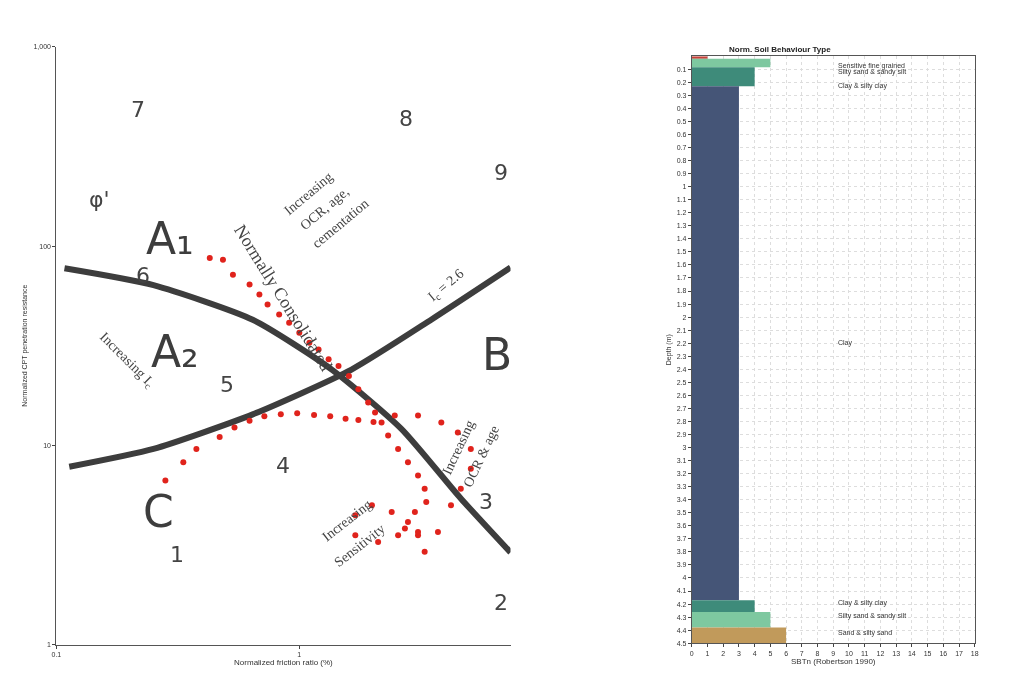  What do you see at coordinates (175, 351) in the screenshot?
I see `annotation: A₂` at bounding box center [175, 351].